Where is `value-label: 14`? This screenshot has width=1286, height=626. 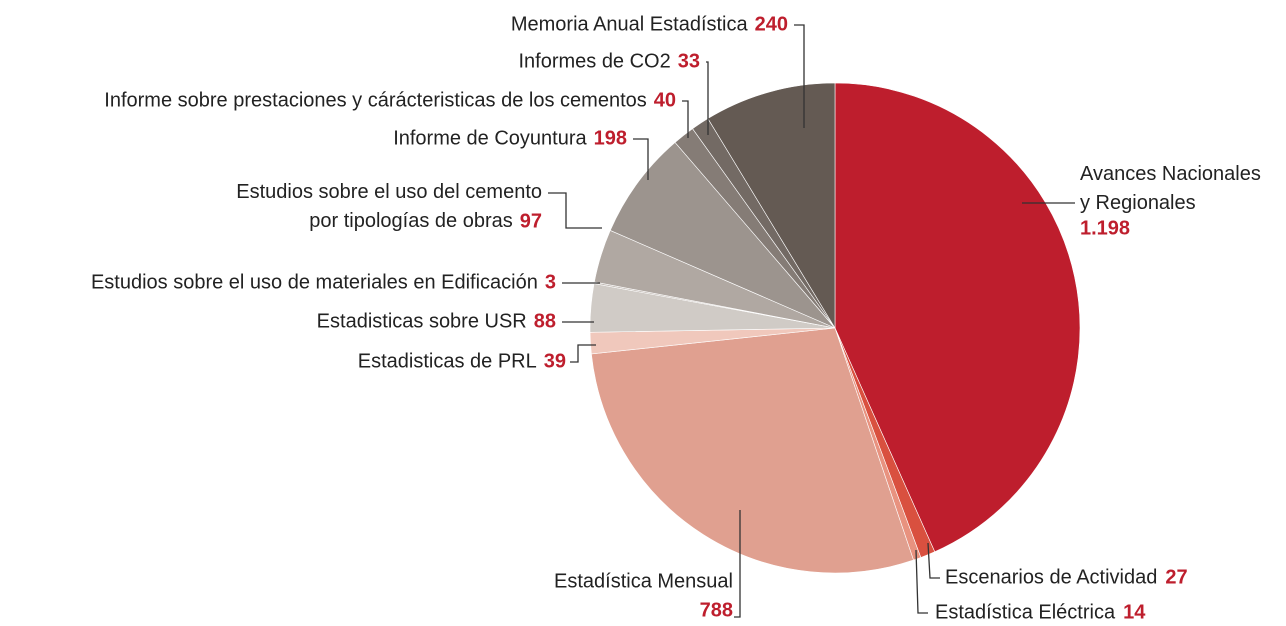 value-label: 14 is located at coordinates (1134, 612).